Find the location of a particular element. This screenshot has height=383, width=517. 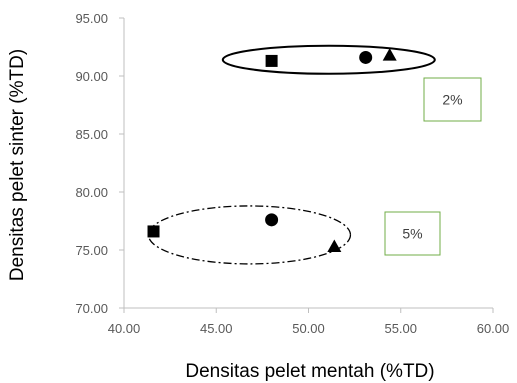

annotation-label: 2% is located at coordinates (452, 100).